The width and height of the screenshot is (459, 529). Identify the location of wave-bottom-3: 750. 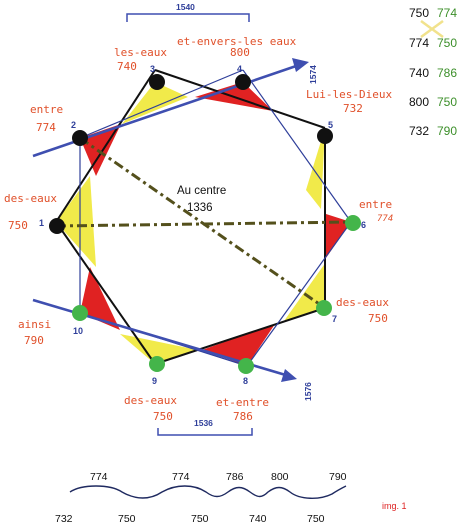
(200, 519).